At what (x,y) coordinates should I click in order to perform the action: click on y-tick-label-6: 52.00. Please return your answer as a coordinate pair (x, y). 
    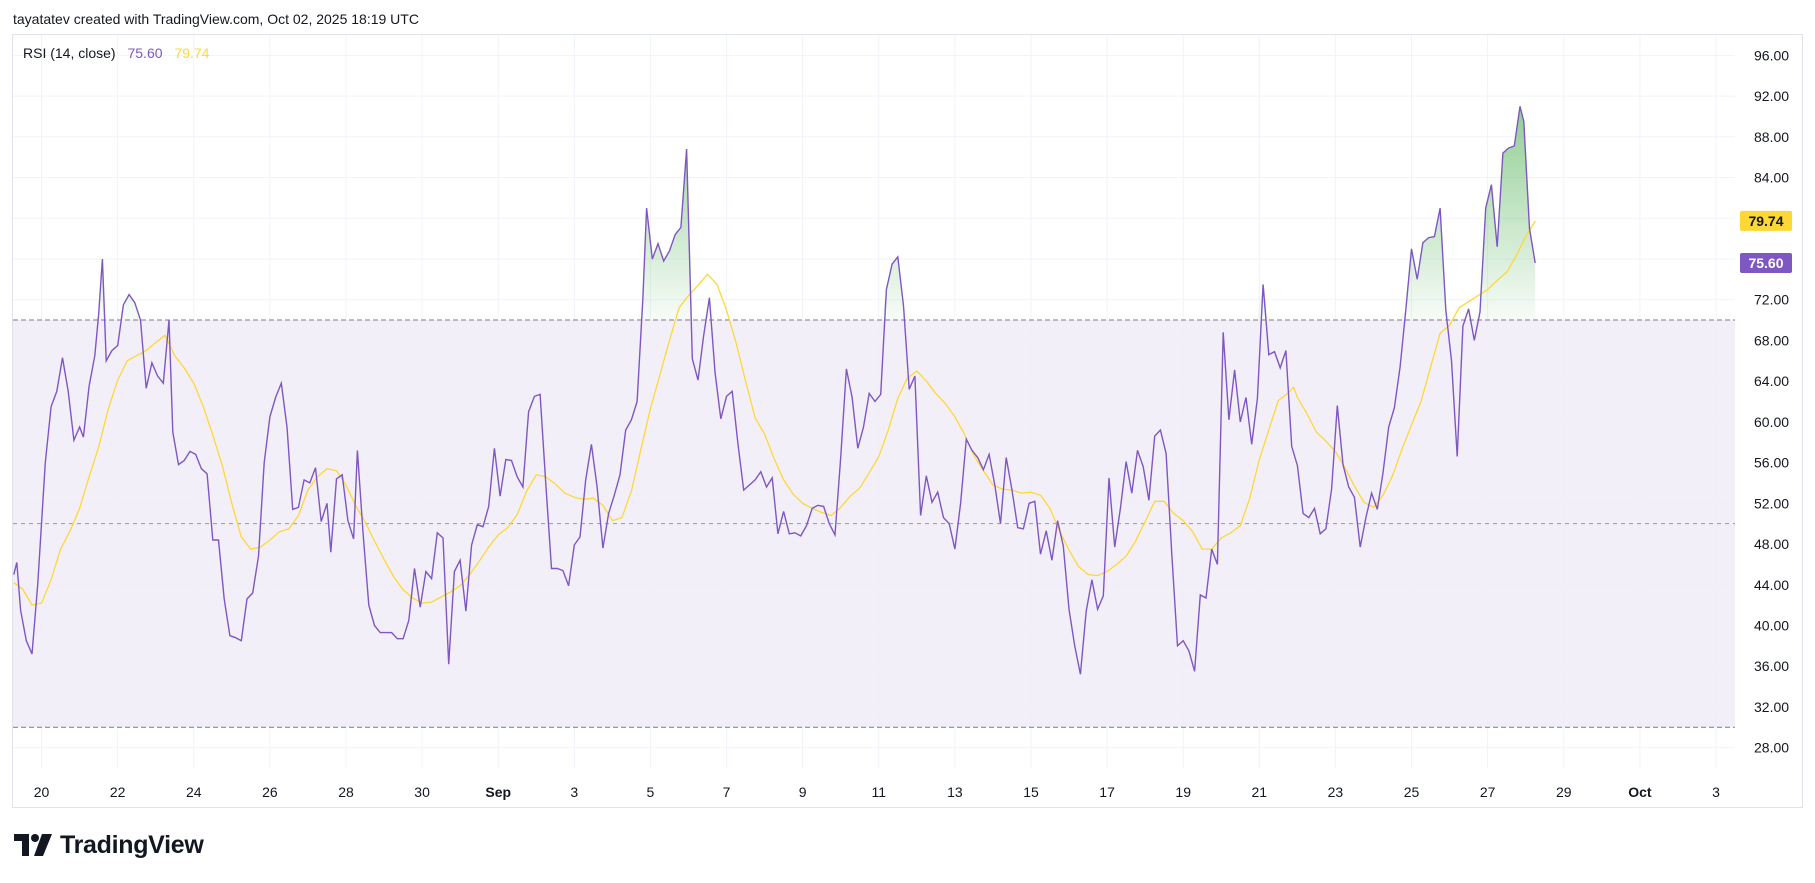
    Looking at the image, I should click on (1771, 503).